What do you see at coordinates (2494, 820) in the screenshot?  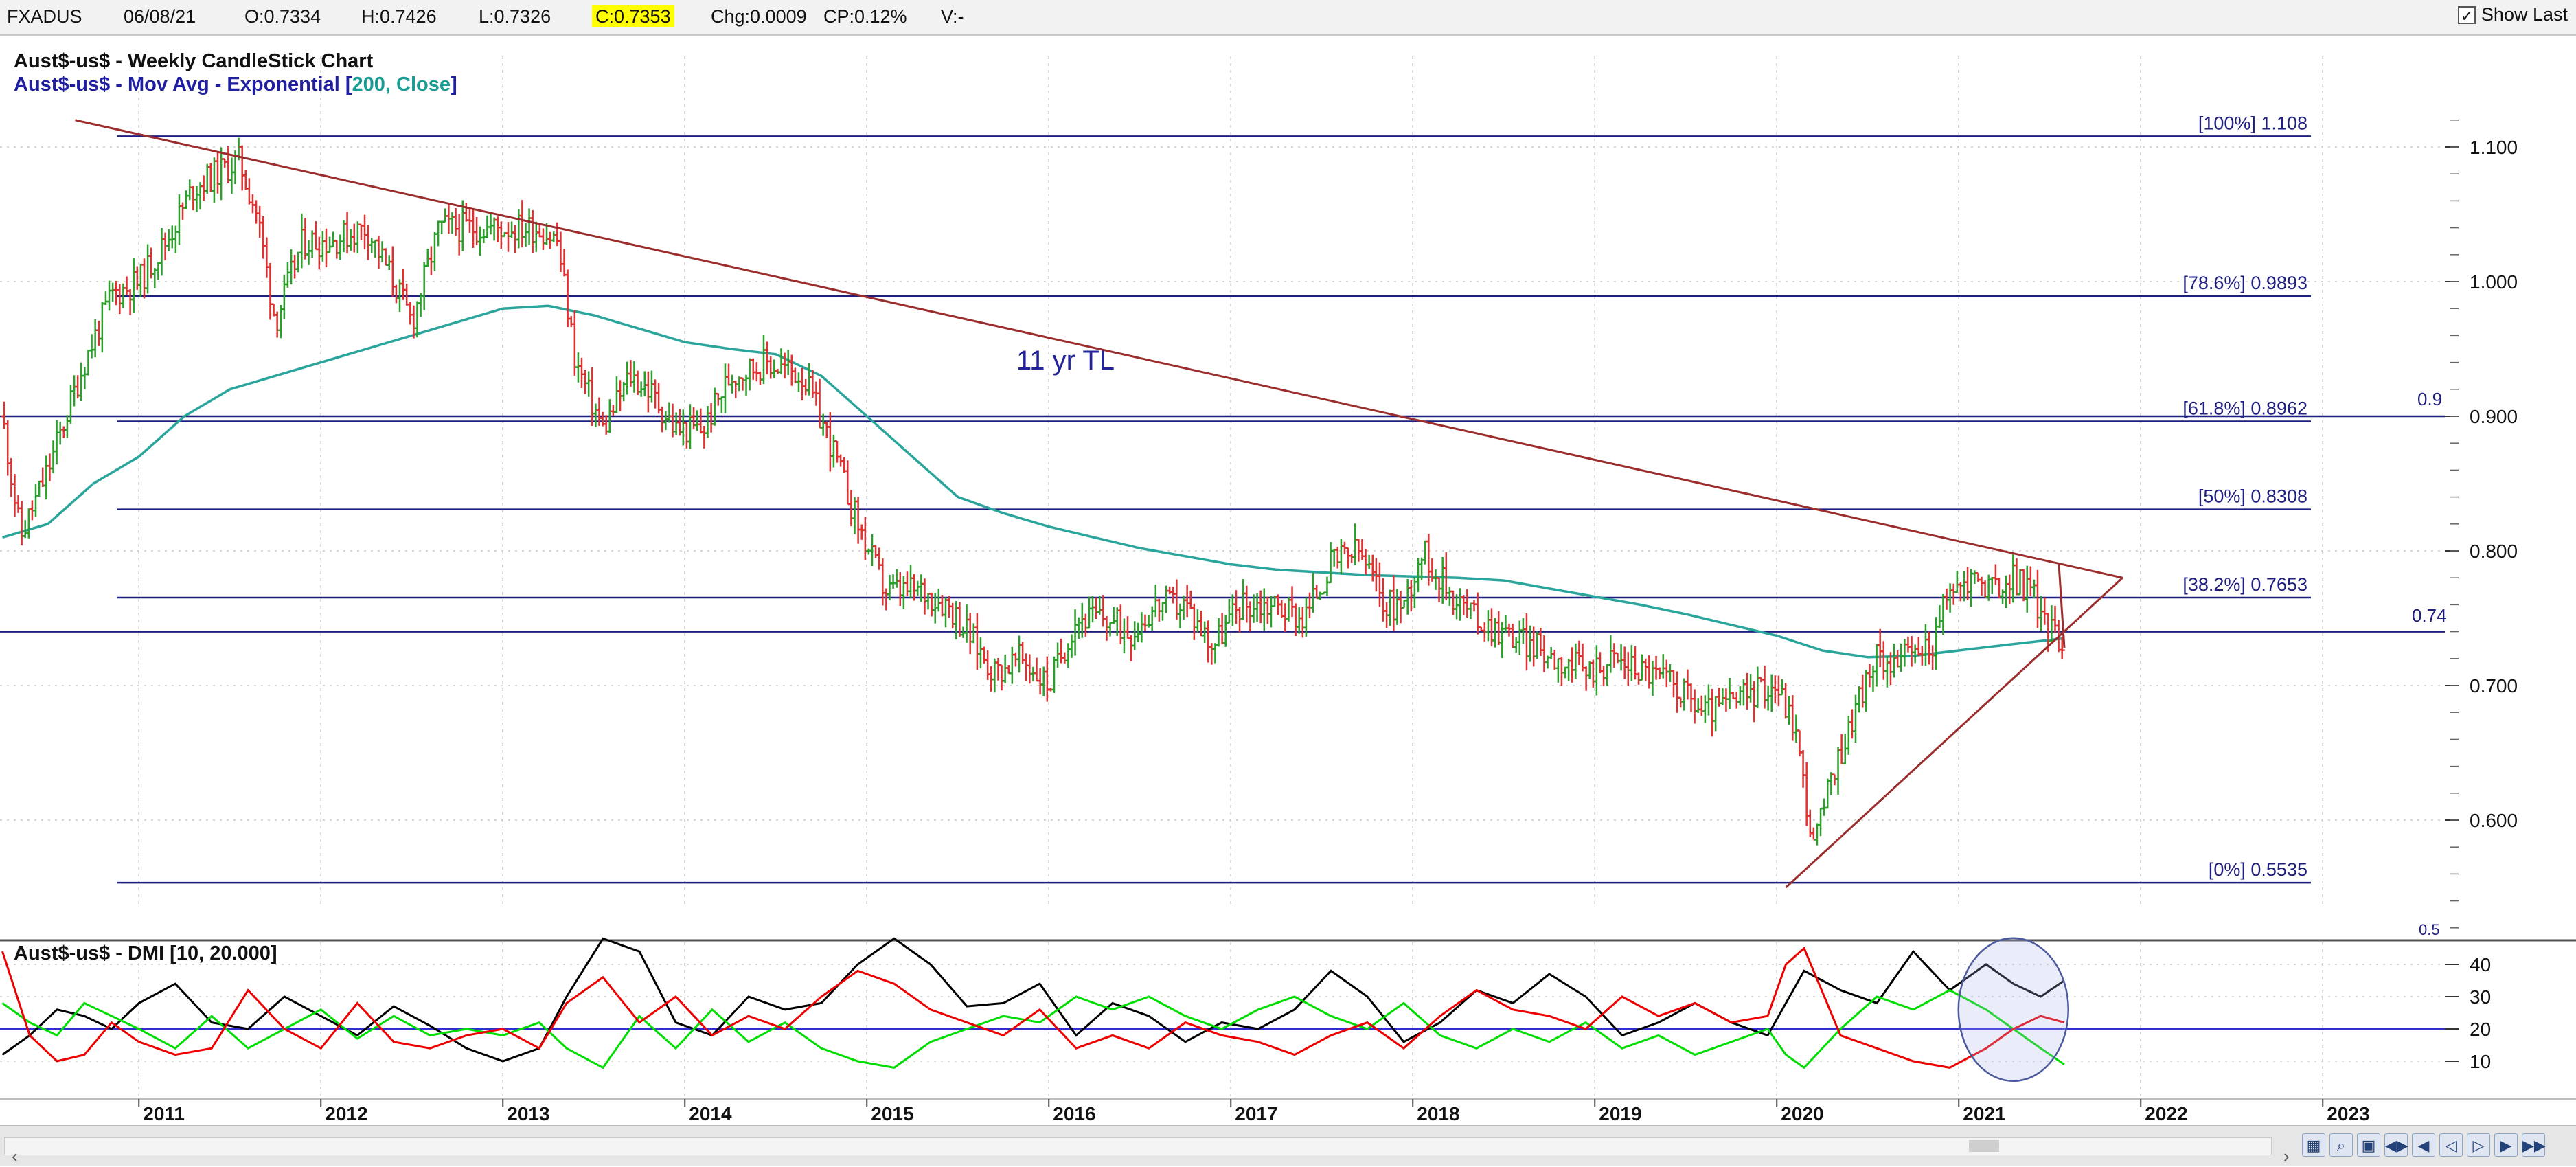 I see `price-label: 0.600` at bounding box center [2494, 820].